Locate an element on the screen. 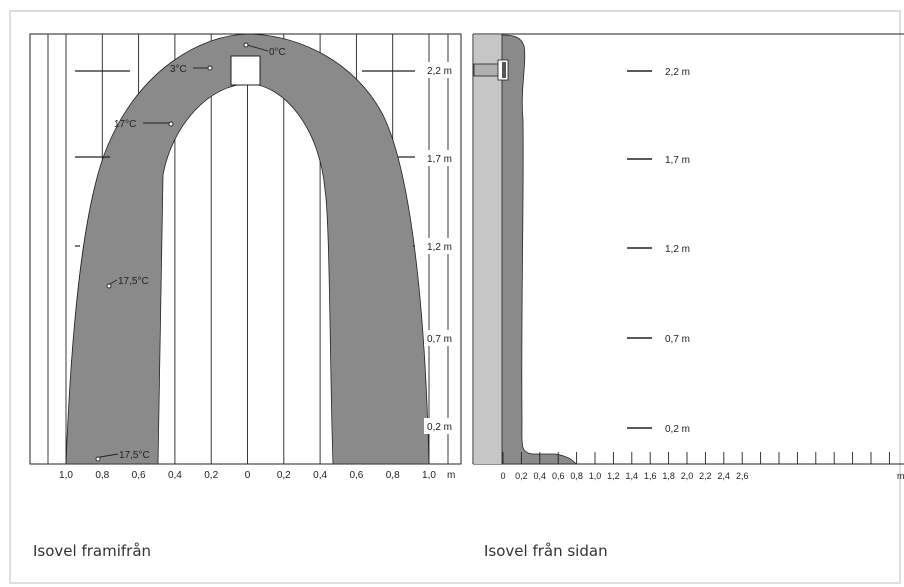  side-isovel-shape is located at coordinates (539, 249).